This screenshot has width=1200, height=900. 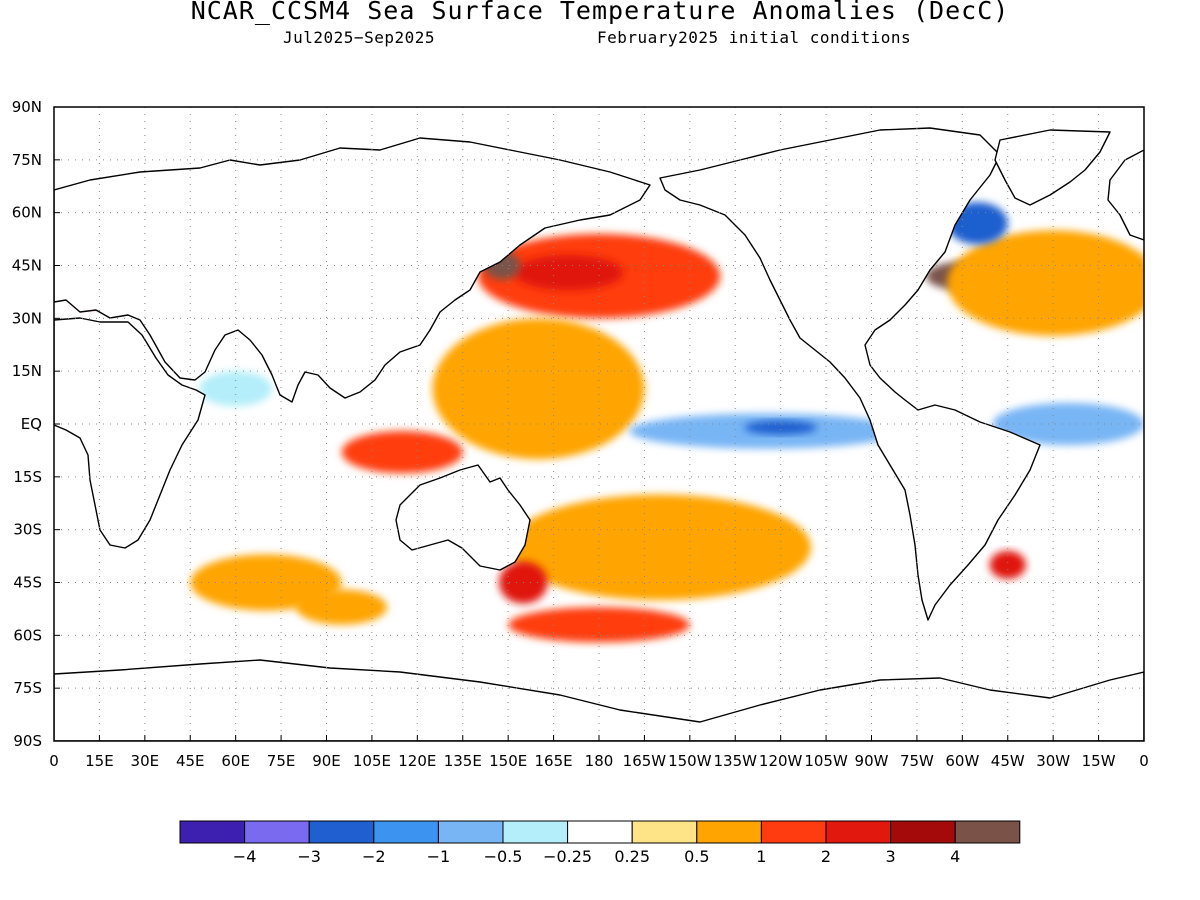 I want to click on colorbar-label: −4, so click(x=245, y=856).